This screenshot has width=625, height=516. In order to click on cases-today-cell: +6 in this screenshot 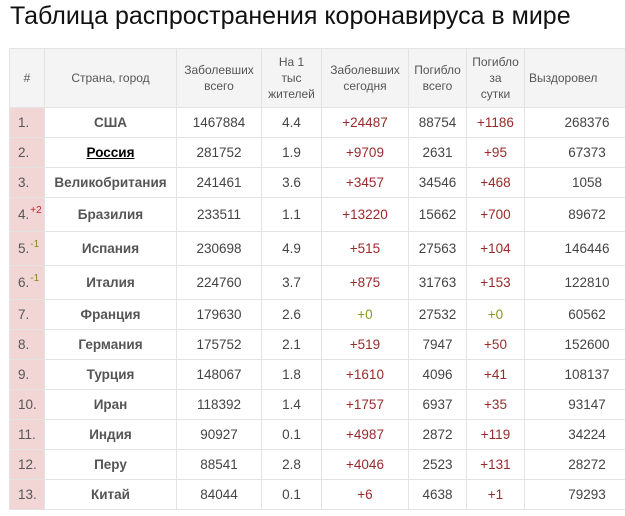, I will do `click(365, 494)`.